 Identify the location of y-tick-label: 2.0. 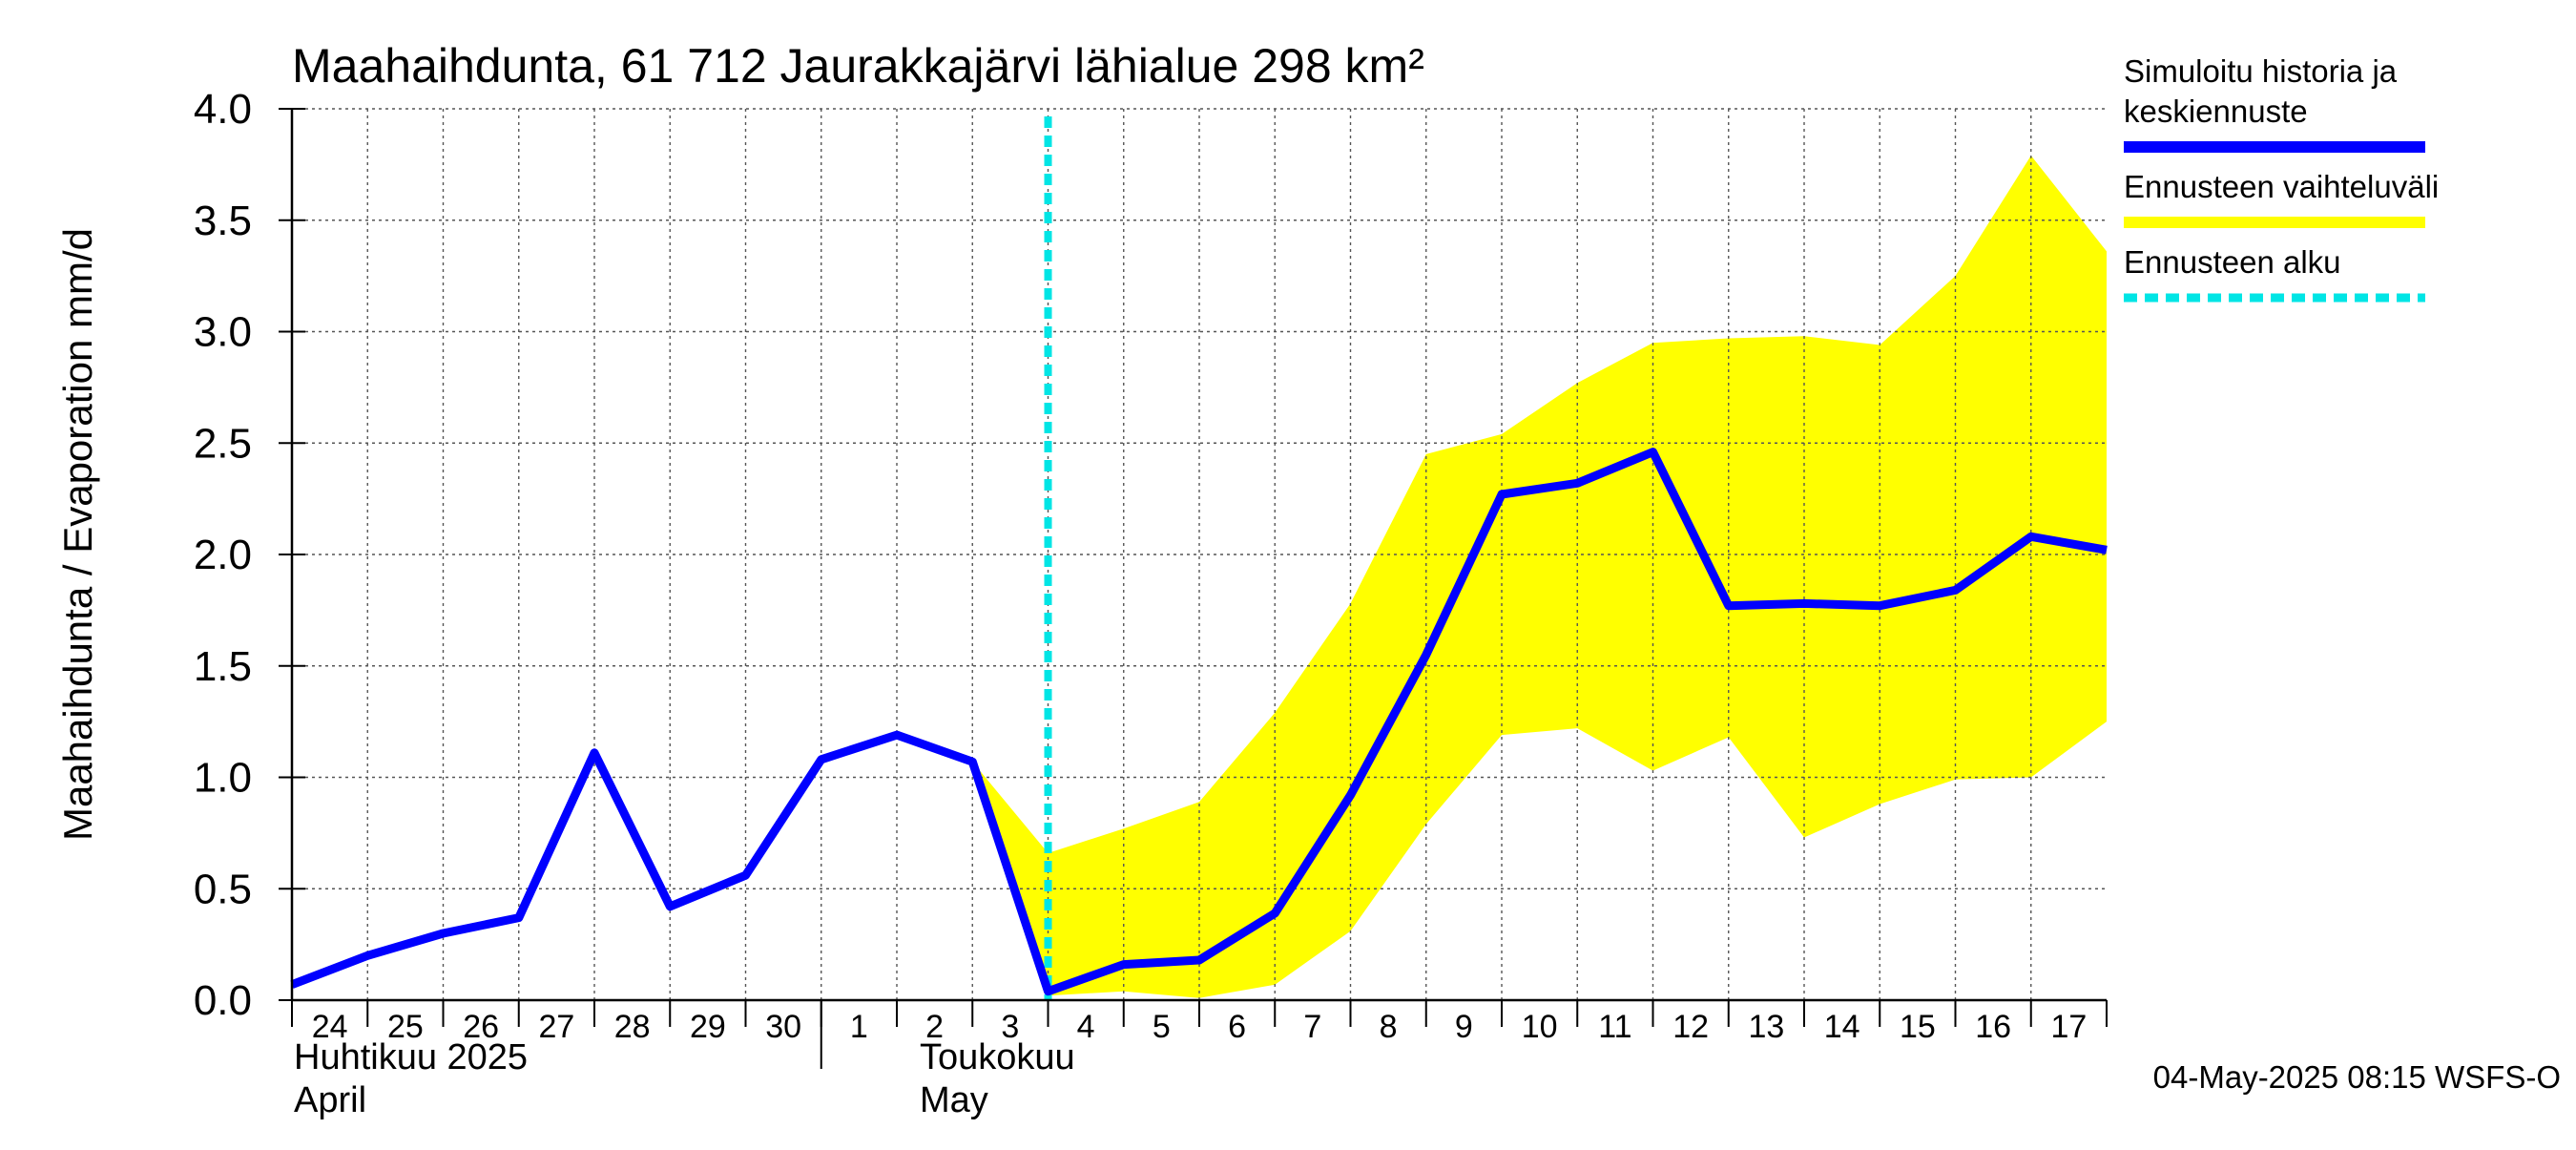
(223, 555).